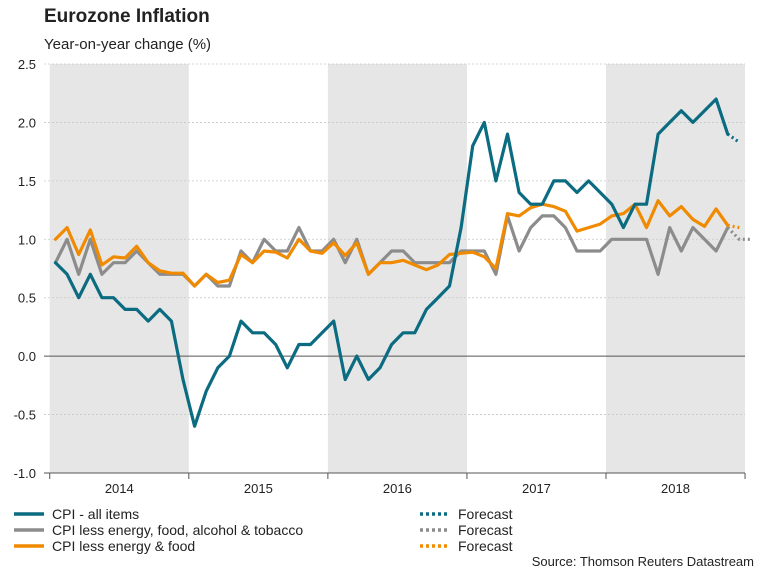 The height and width of the screenshot is (576, 768). Describe the element at coordinates (123, 546) in the screenshot. I see `legend-label: CPI less energy & food` at that location.